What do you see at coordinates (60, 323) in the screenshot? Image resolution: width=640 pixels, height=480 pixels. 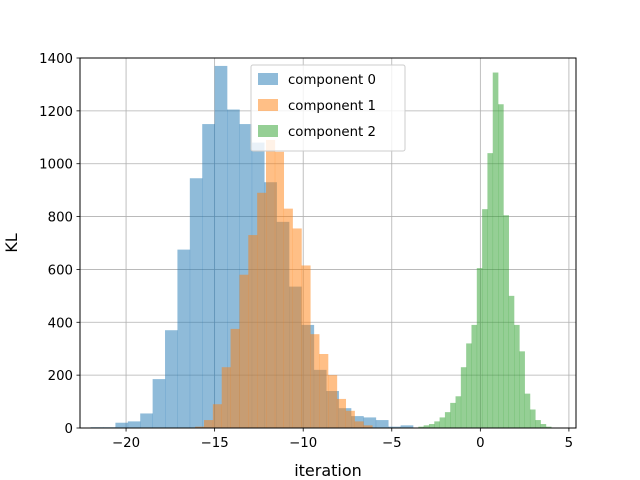 I see `y-tick-label: 400` at bounding box center [60, 323].